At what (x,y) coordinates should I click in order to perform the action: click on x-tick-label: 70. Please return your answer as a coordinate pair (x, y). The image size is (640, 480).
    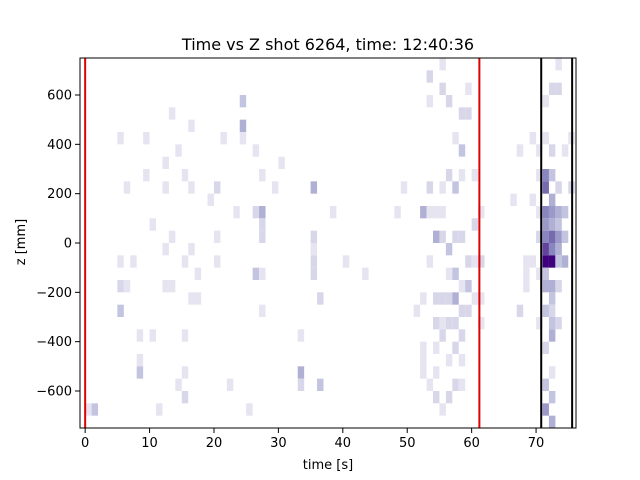
    Looking at the image, I should click on (536, 443).